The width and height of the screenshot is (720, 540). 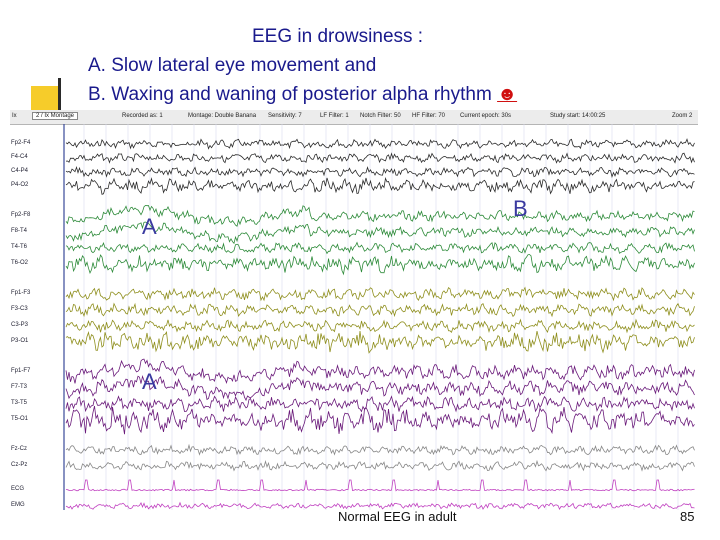 What do you see at coordinates (397, 516) in the screenshot?
I see `footer-caption: Normal EEG in adult` at bounding box center [397, 516].